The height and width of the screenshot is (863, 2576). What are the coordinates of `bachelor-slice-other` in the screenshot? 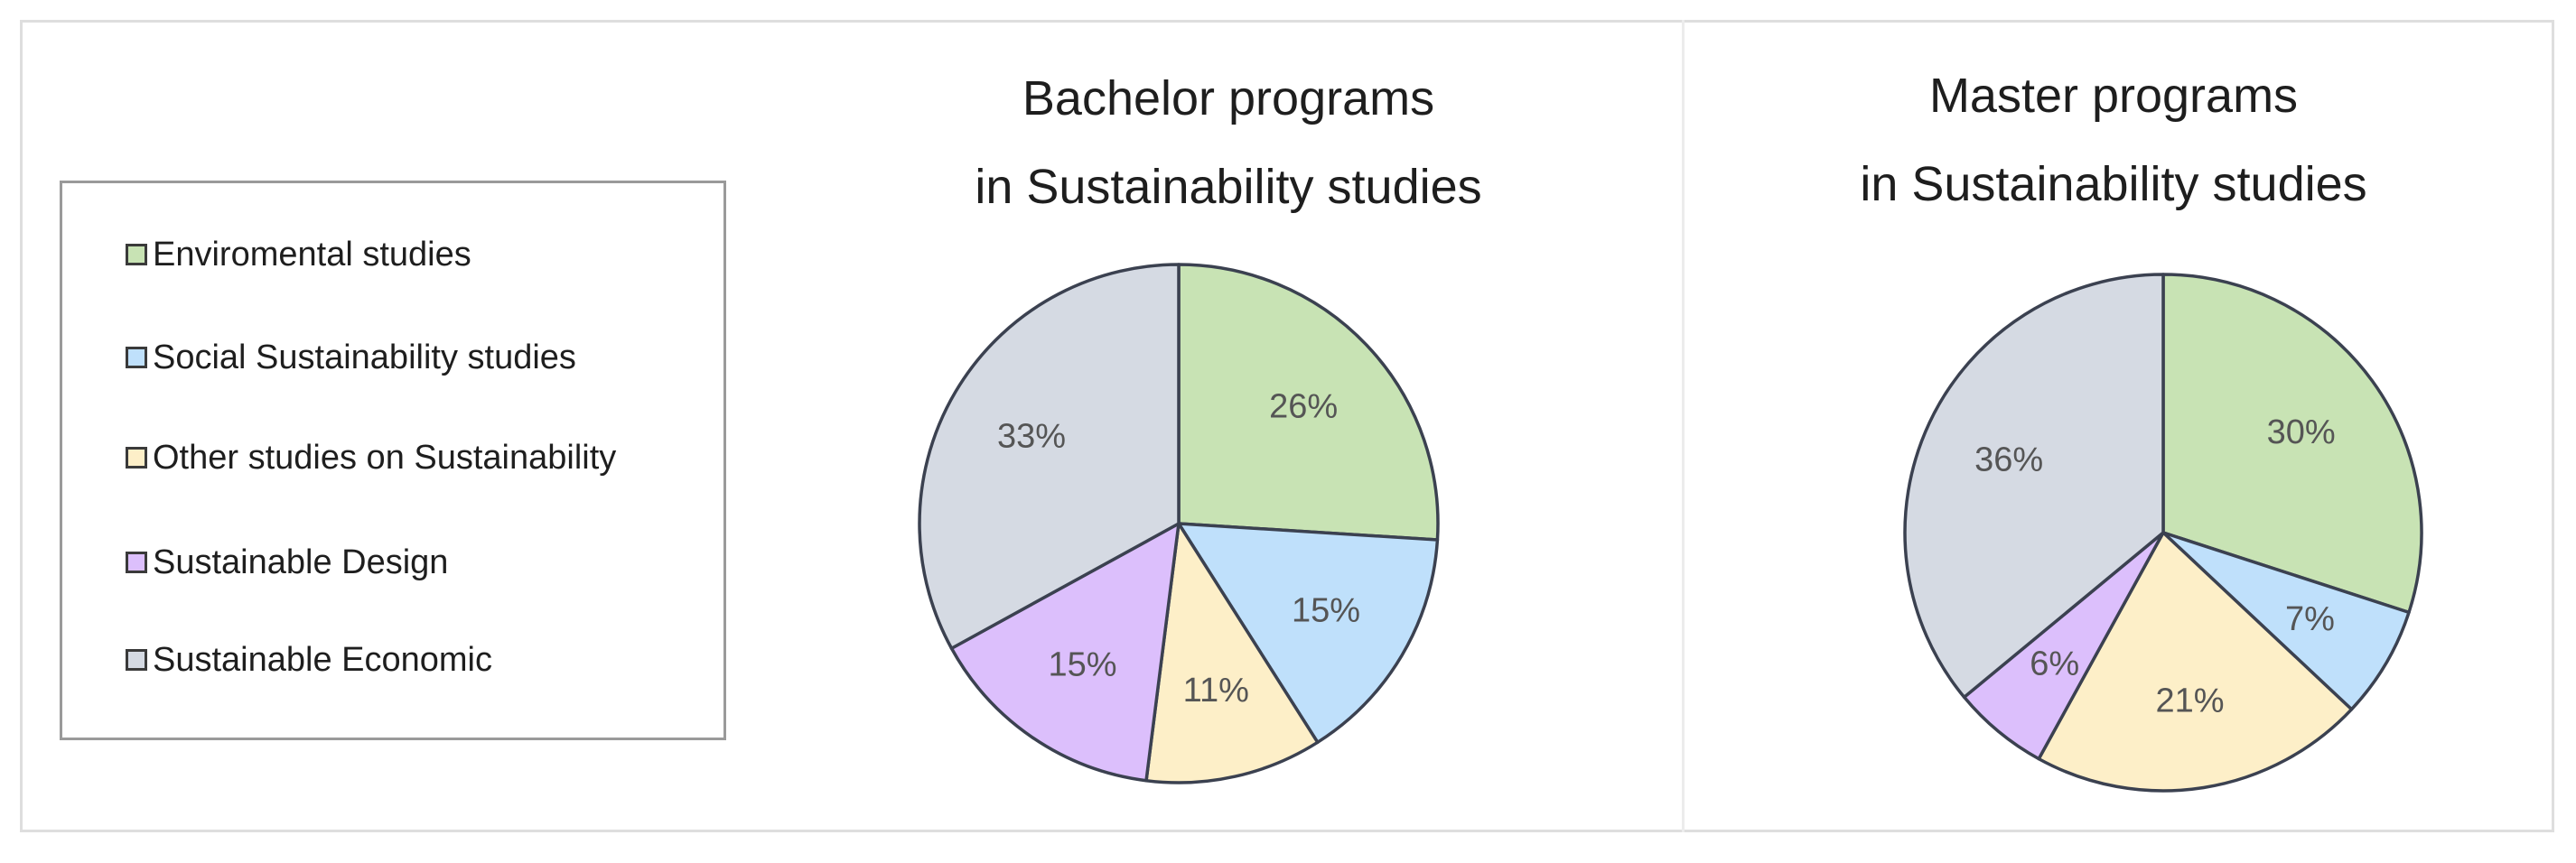 It's located at (1232, 653).